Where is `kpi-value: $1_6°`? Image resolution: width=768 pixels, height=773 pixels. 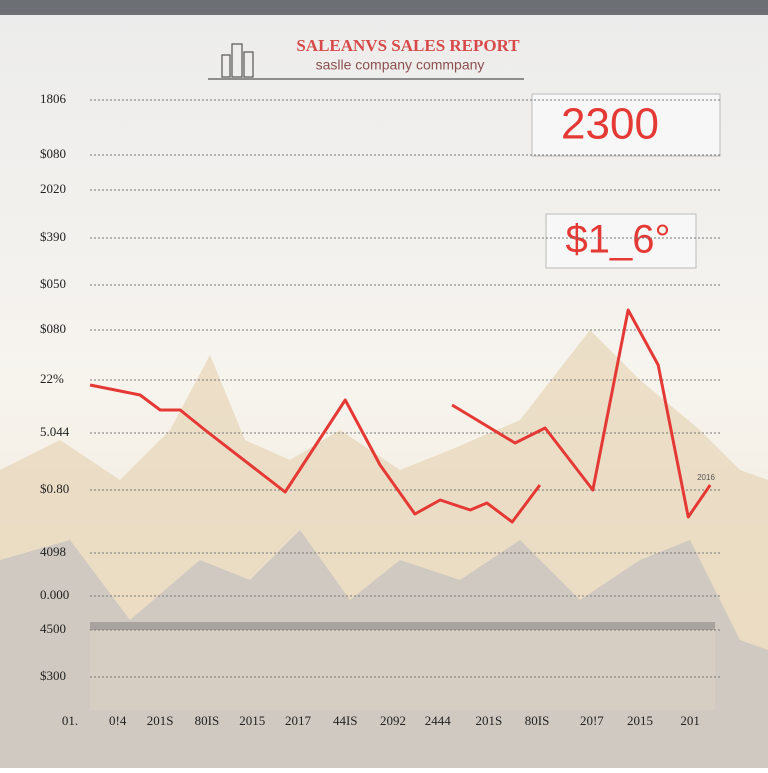
kpi-value: $1_6° is located at coordinates (618, 240).